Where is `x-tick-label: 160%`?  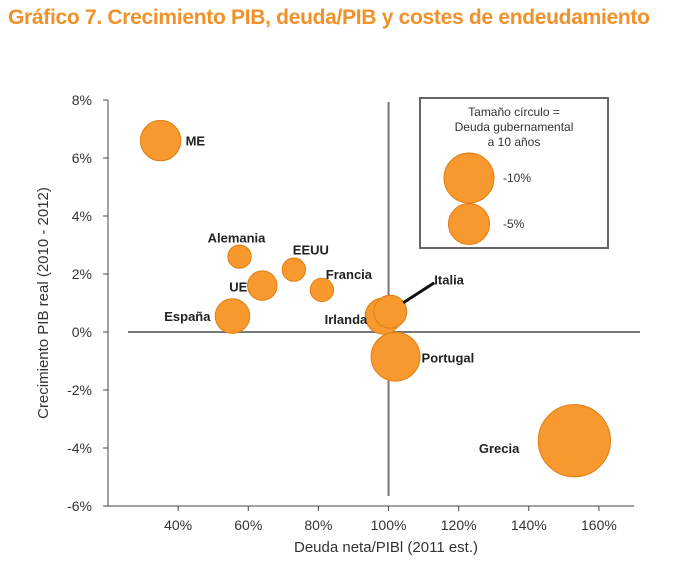 x-tick-label: 160% is located at coordinates (599, 525).